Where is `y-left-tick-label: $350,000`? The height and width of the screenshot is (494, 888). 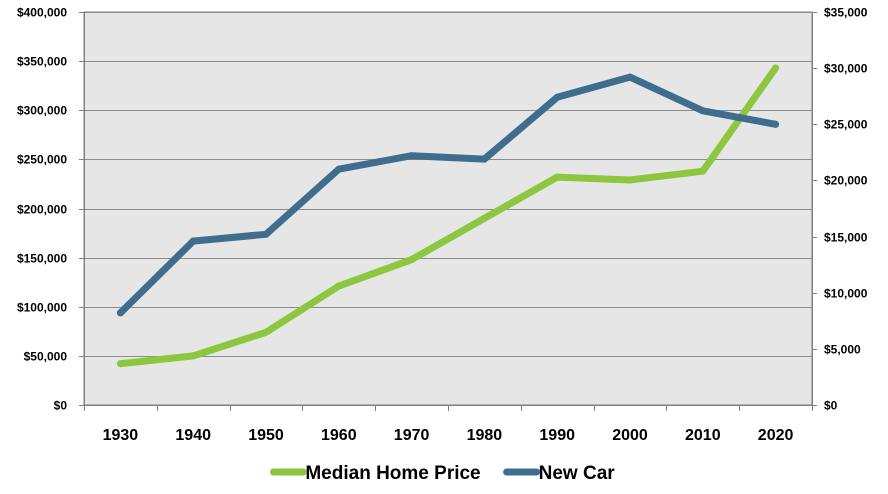 y-left-tick-label: $350,000 is located at coordinates (42, 62).